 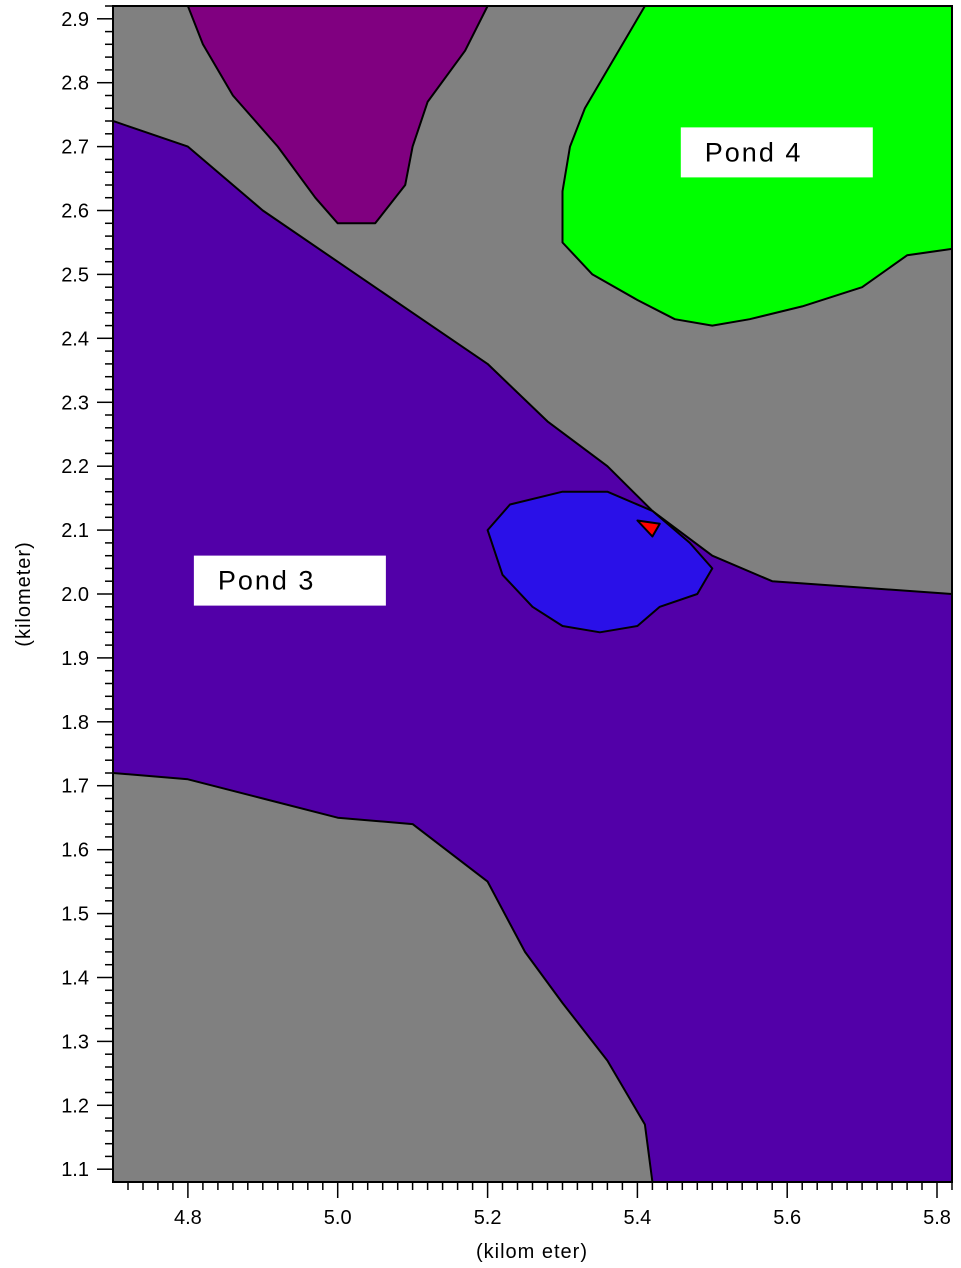 What do you see at coordinates (75, 851) in the screenshot?
I see `y-tick-label: 1.6` at bounding box center [75, 851].